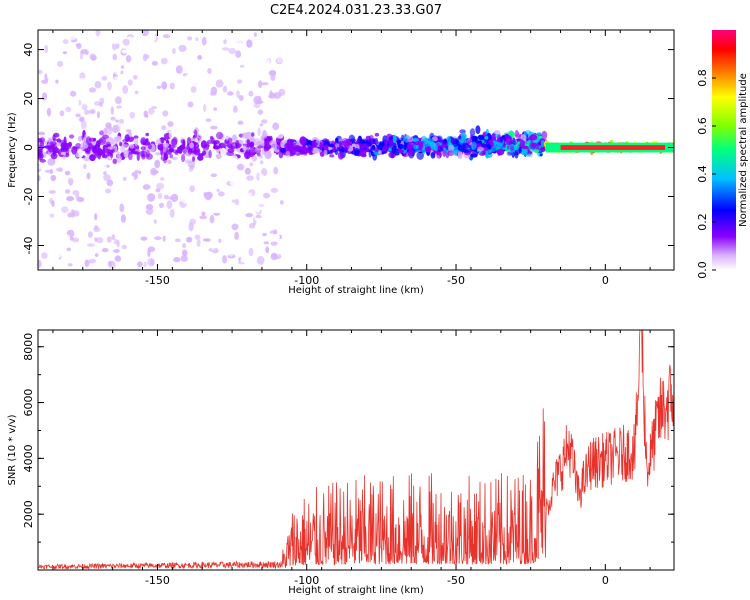 Image resolution: width=750 pixels, height=600 pixels. Describe the element at coordinates (356, 590) in the screenshot. I see `snr-xlabel: Height of straight line (km)` at that location.